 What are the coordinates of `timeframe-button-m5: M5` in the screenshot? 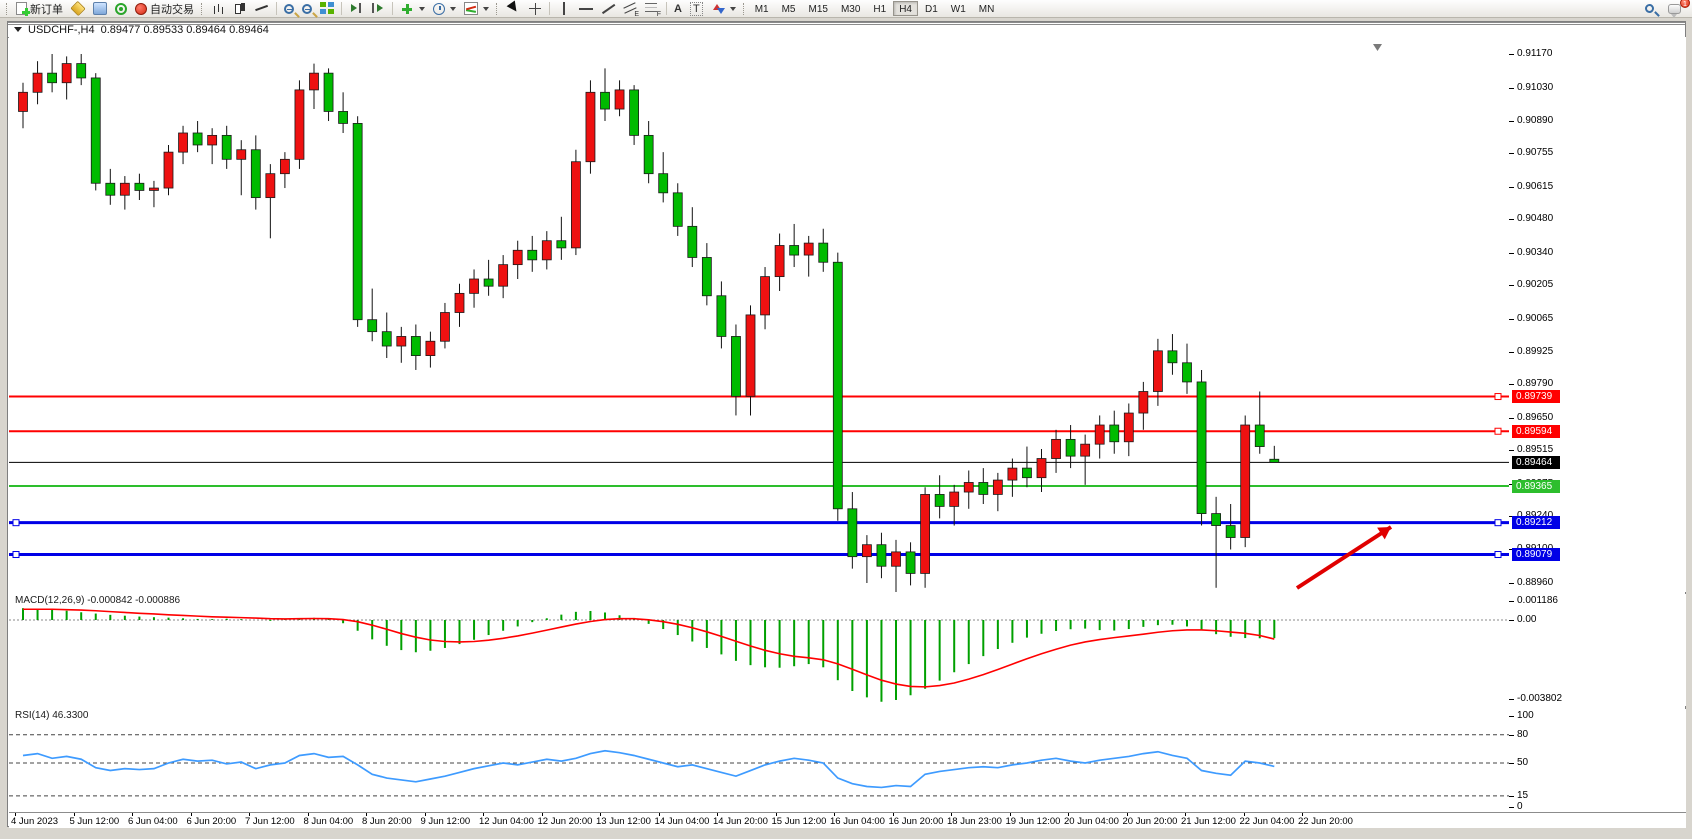 It's located at (788, 9).